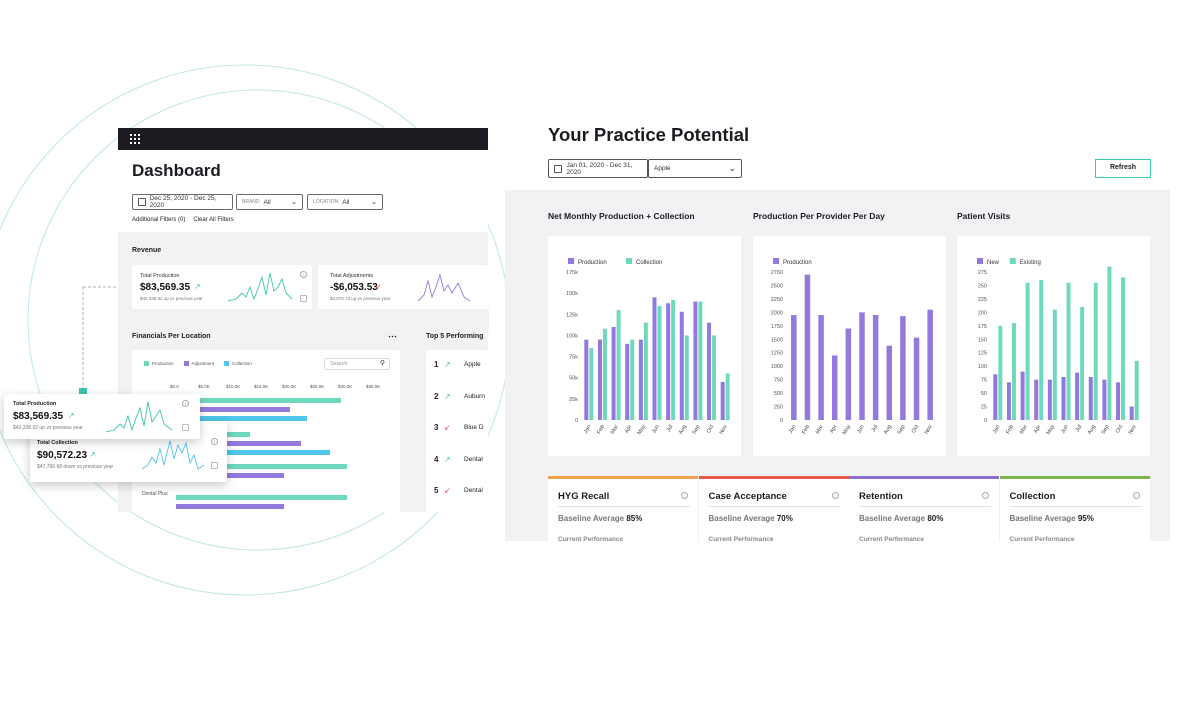  I want to click on kpi-label: Total Adjustments, so click(352, 276).